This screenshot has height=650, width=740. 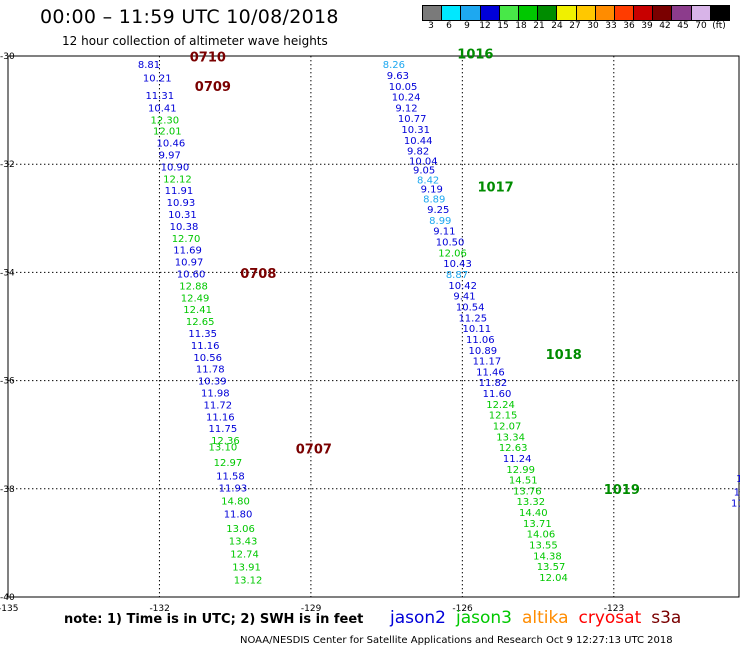 I want to click on lat-tick-label: -32, so click(x=7, y=165).